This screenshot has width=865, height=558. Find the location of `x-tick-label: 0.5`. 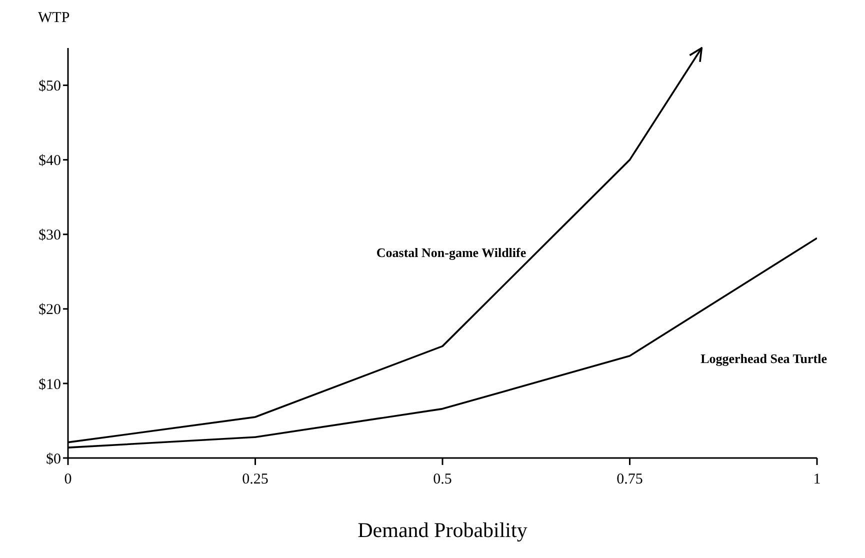

x-tick-label: 0.5 is located at coordinates (442, 480).